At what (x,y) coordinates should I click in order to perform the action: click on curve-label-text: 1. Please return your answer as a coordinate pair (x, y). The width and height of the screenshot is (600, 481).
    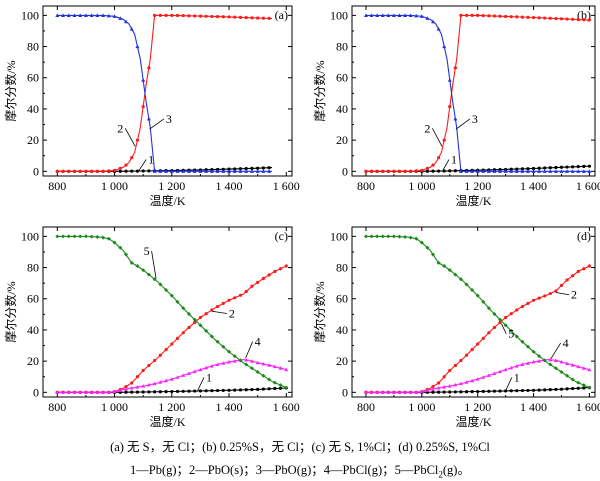
    Looking at the image, I should click on (209, 377).